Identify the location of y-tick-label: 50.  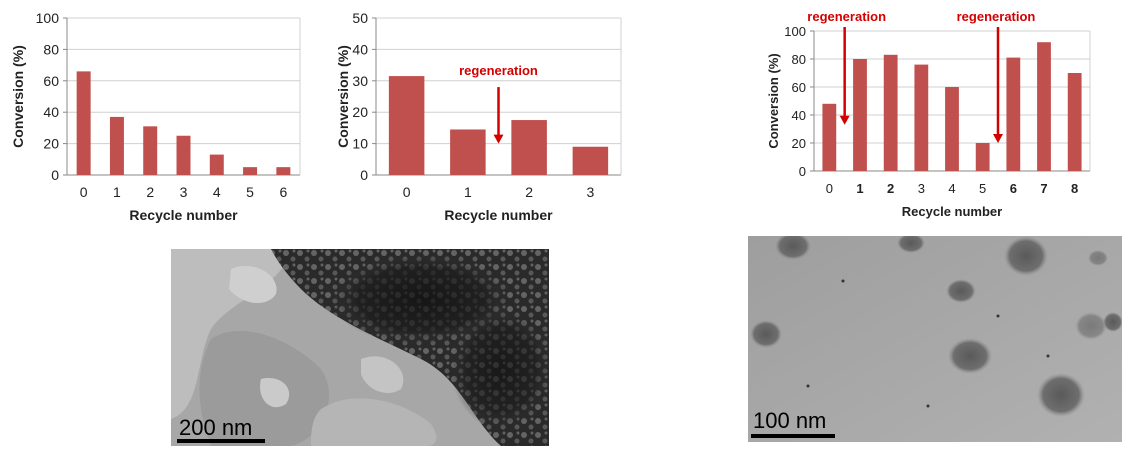
(360, 18).